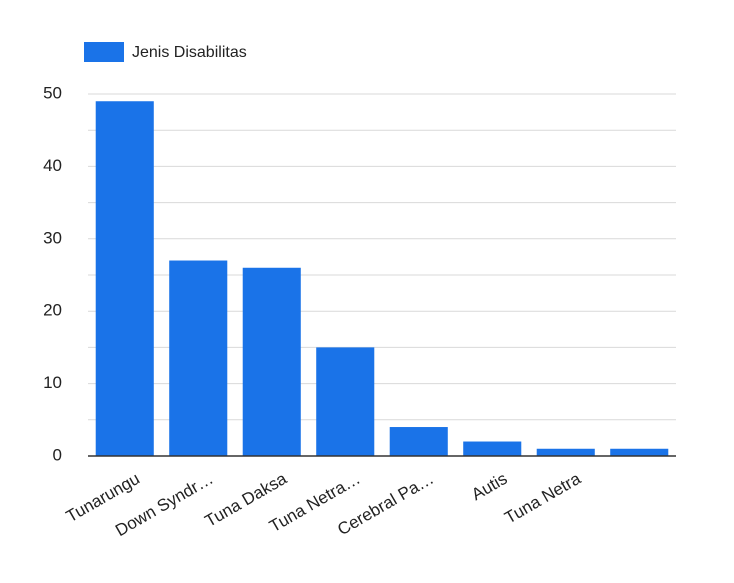 The image size is (734, 583). I want to click on y-tick-label: 40, so click(52, 165).